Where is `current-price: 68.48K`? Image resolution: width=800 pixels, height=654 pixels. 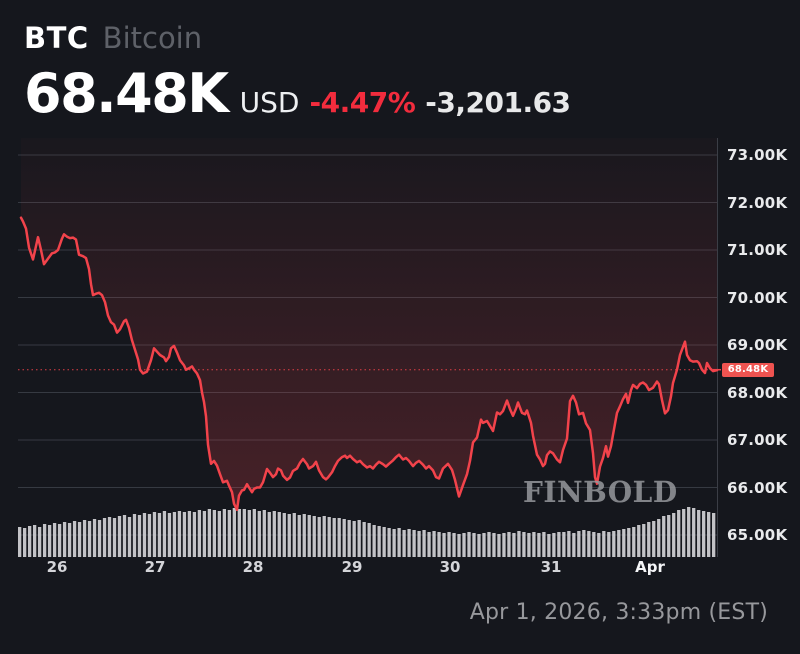 current-price: 68.48K is located at coordinates (126, 93).